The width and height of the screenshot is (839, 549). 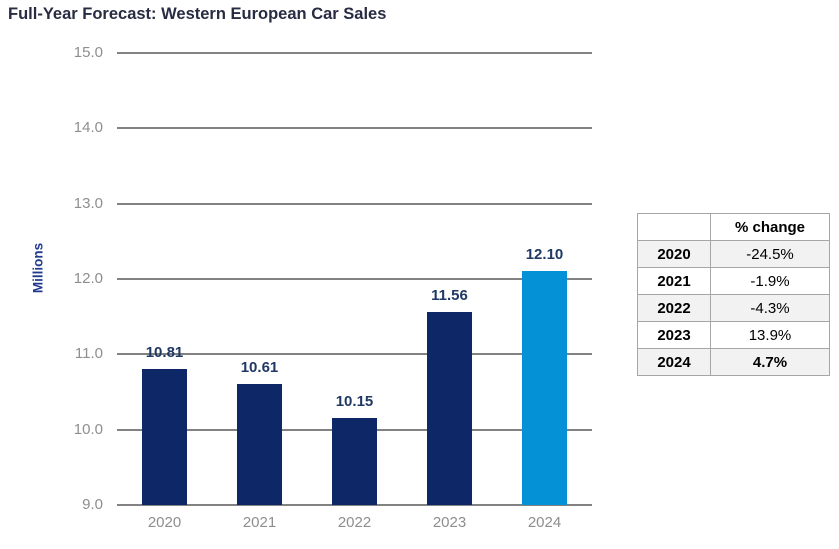 I want to click on table-header-row: % change, so click(x=733, y=227).